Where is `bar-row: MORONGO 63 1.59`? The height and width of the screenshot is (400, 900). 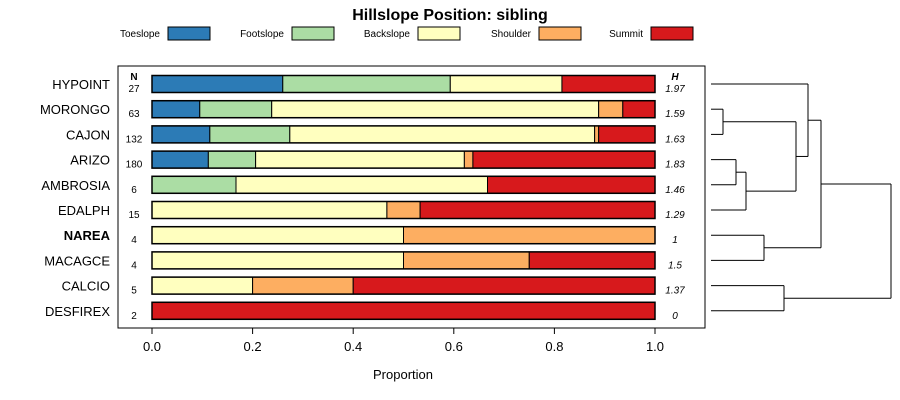
bar-row: MORONGO 63 1.59 is located at coordinates (362, 109).